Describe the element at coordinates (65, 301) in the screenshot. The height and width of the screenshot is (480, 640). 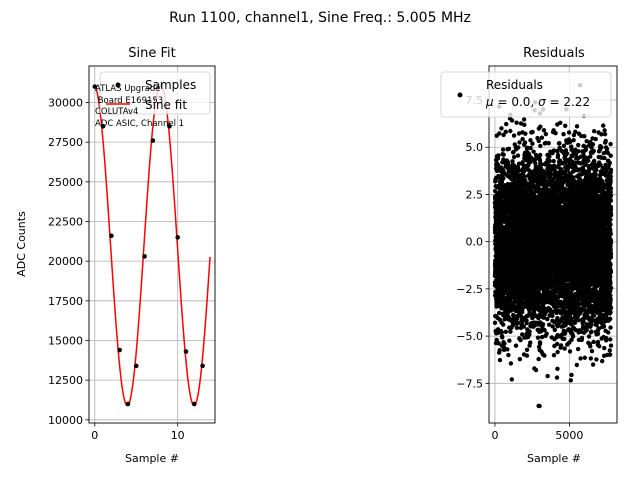
I see `sine-fit-ytick-label: 17500` at that location.